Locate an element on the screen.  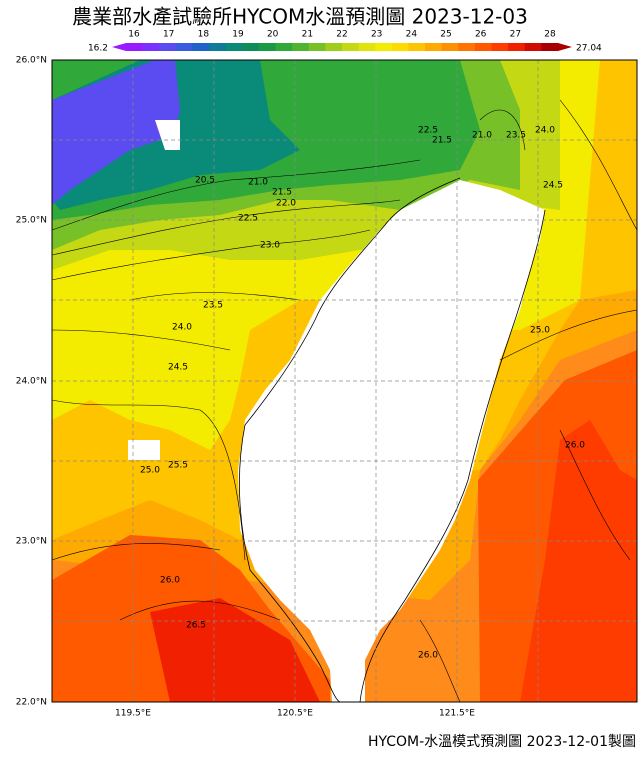
colorbar-tick-label: 28 is located at coordinates (550, 35).